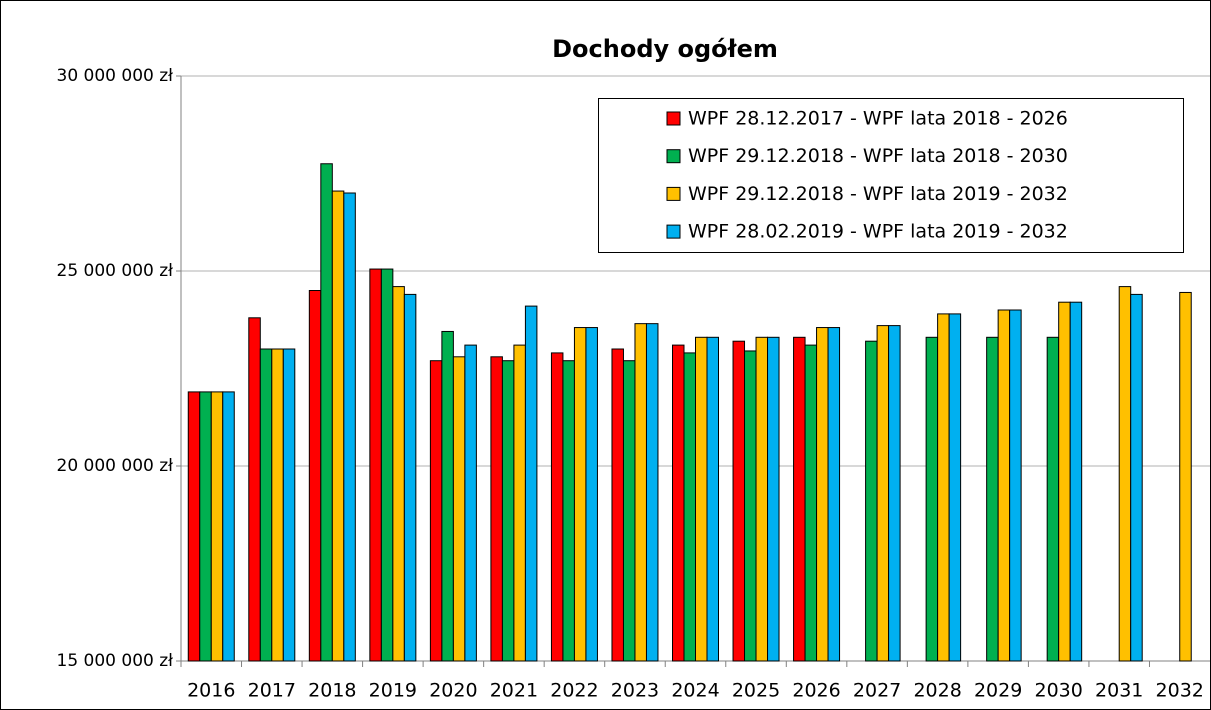  I want to click on x-tick-label: 2032, so click(1180, 691).